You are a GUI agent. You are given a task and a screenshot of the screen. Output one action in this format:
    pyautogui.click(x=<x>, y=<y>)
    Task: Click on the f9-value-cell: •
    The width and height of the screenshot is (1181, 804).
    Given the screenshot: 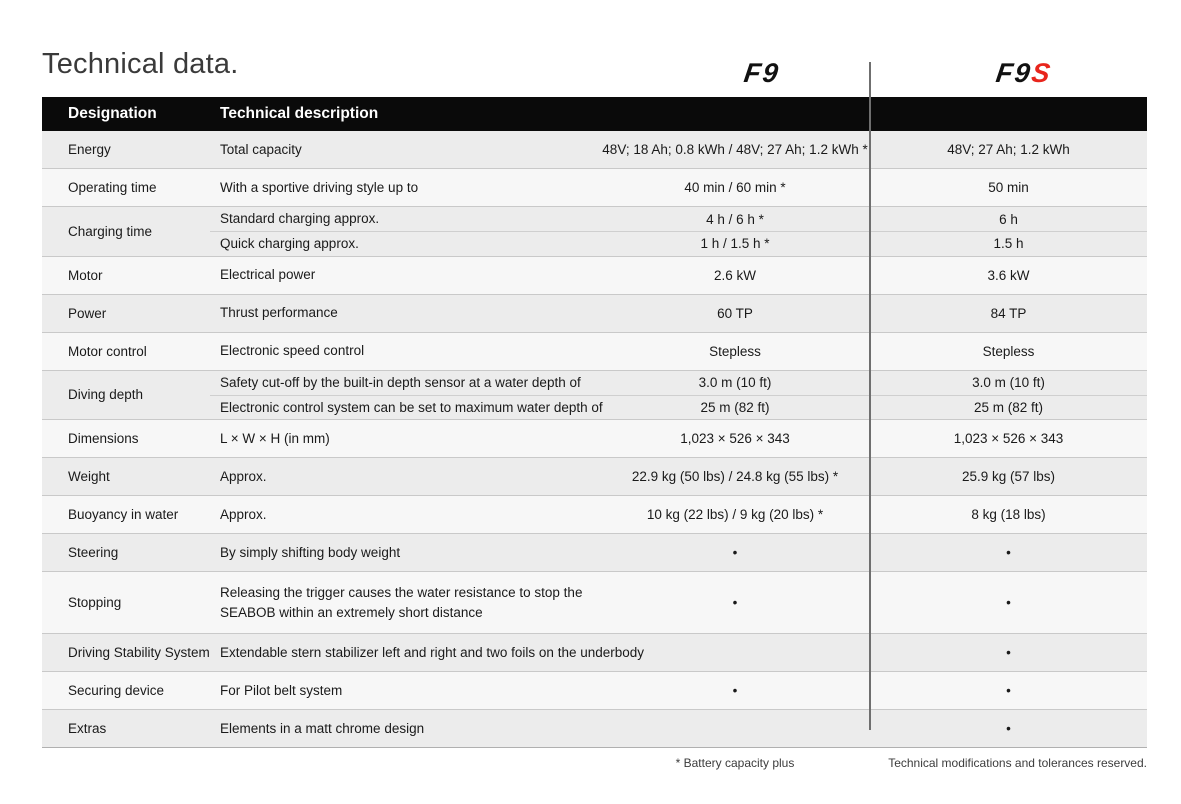 What is the action you would take?
    pyautogui.click(x=735, y=603)
    